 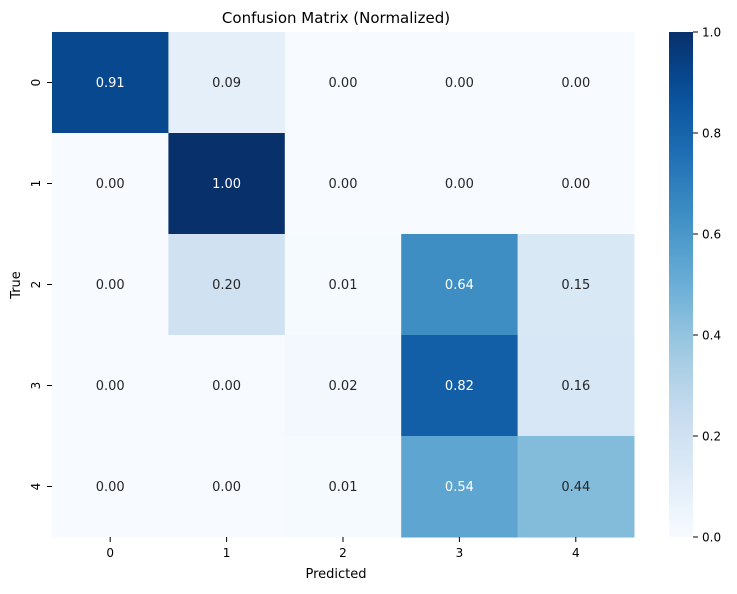 I want to click on heatmap-cell-r4-c2, so click(x=343, y=487).